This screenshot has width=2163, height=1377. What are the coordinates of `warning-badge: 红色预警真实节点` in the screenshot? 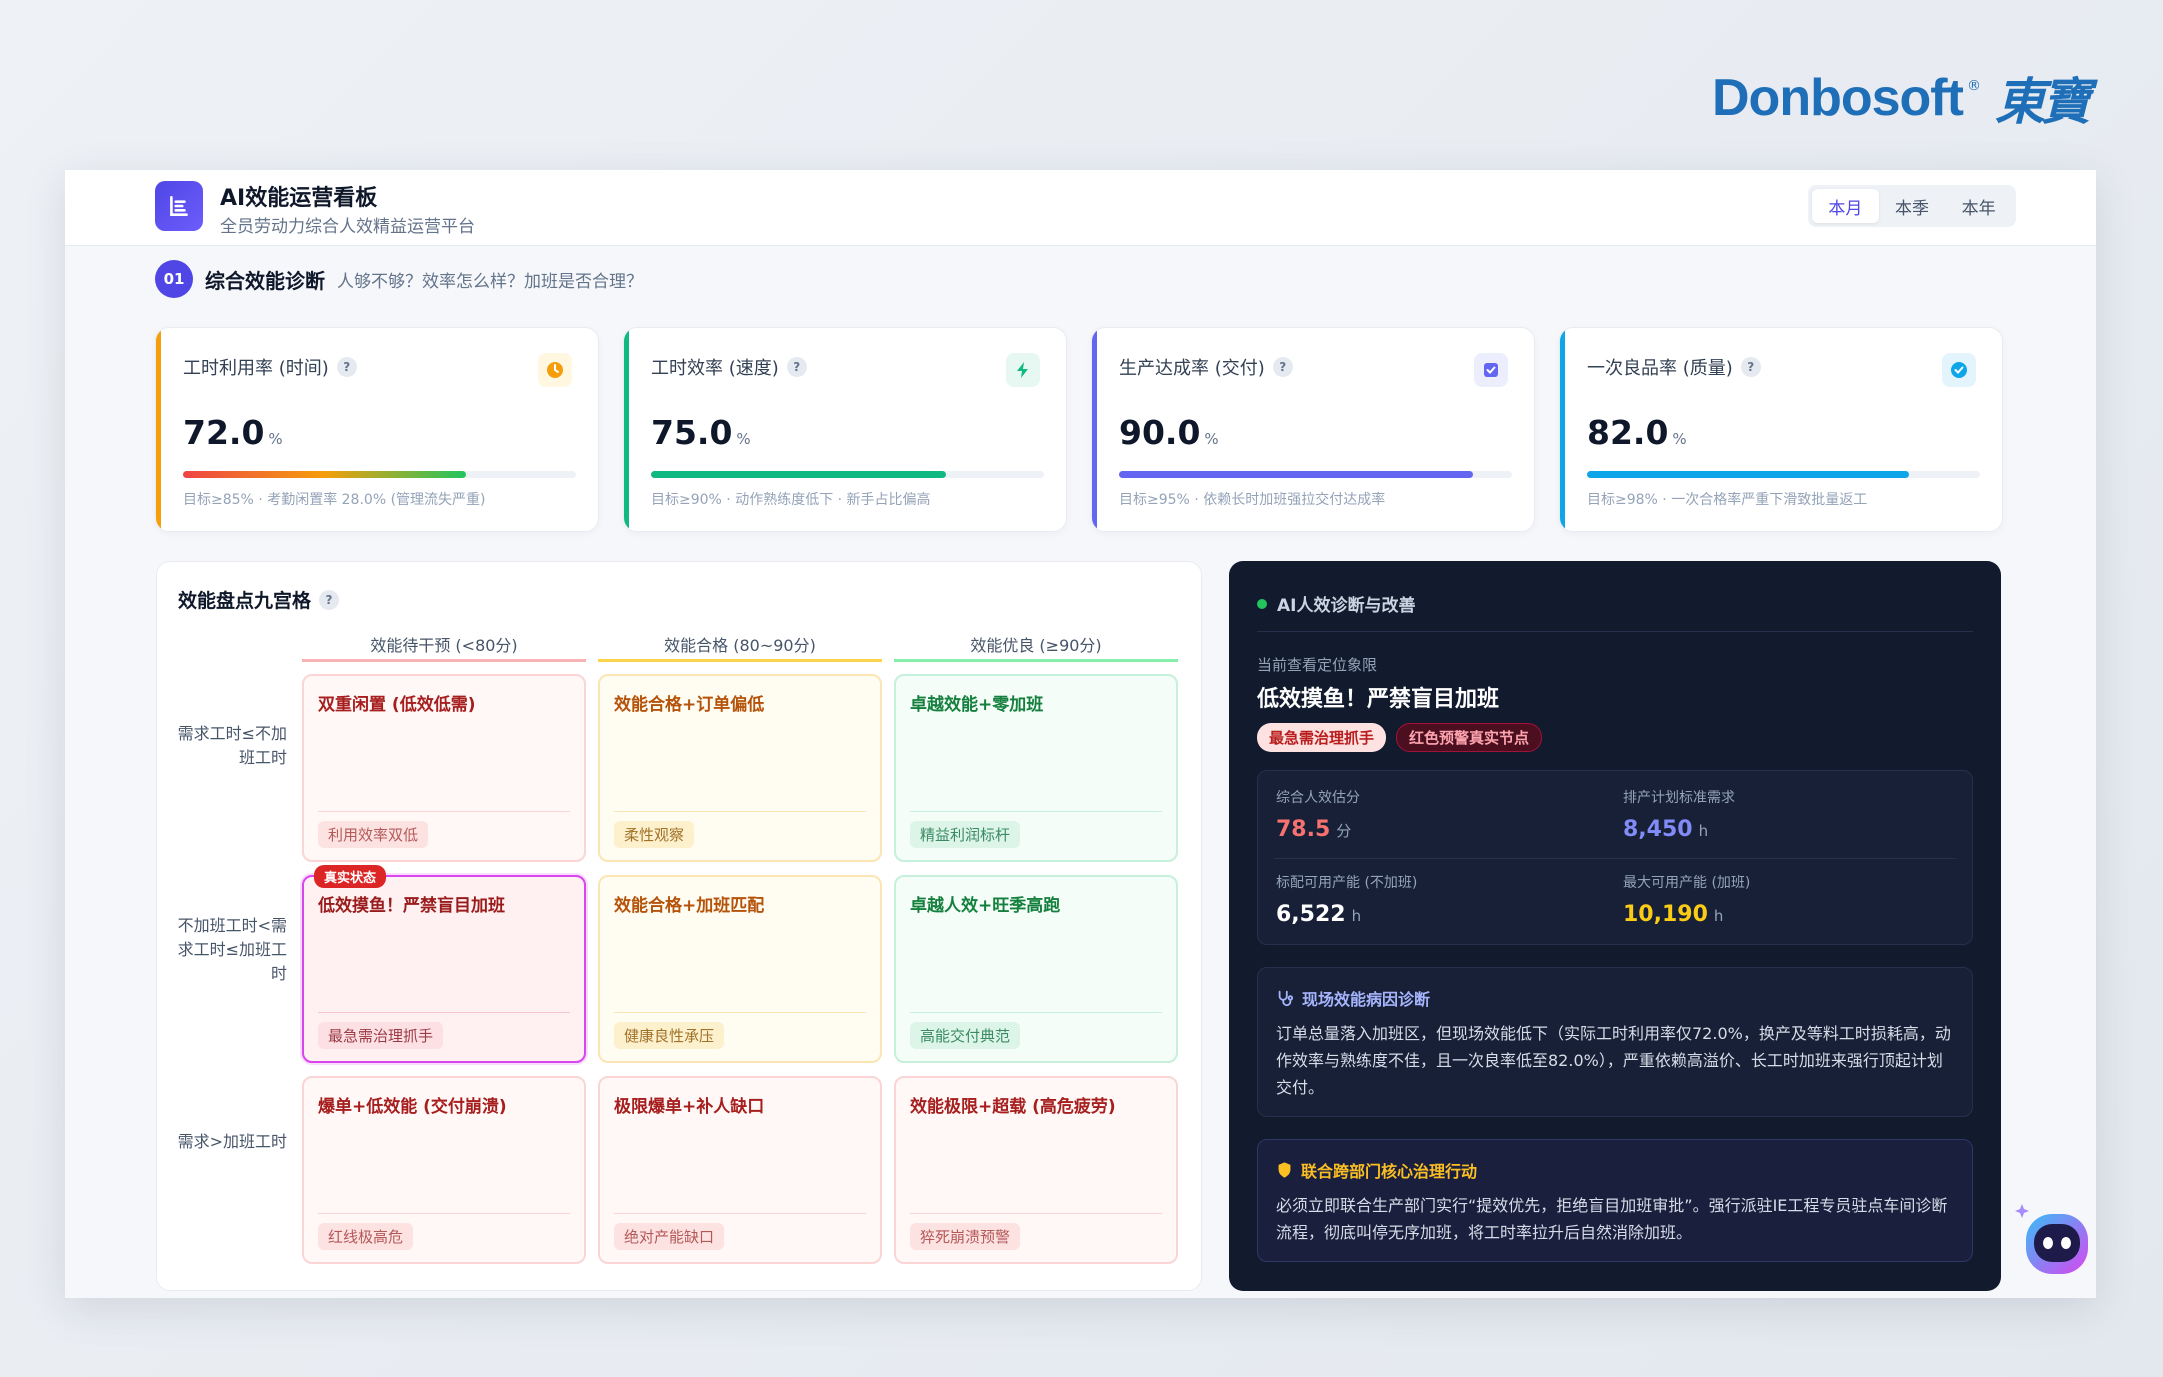 It's located at (1469, 737).